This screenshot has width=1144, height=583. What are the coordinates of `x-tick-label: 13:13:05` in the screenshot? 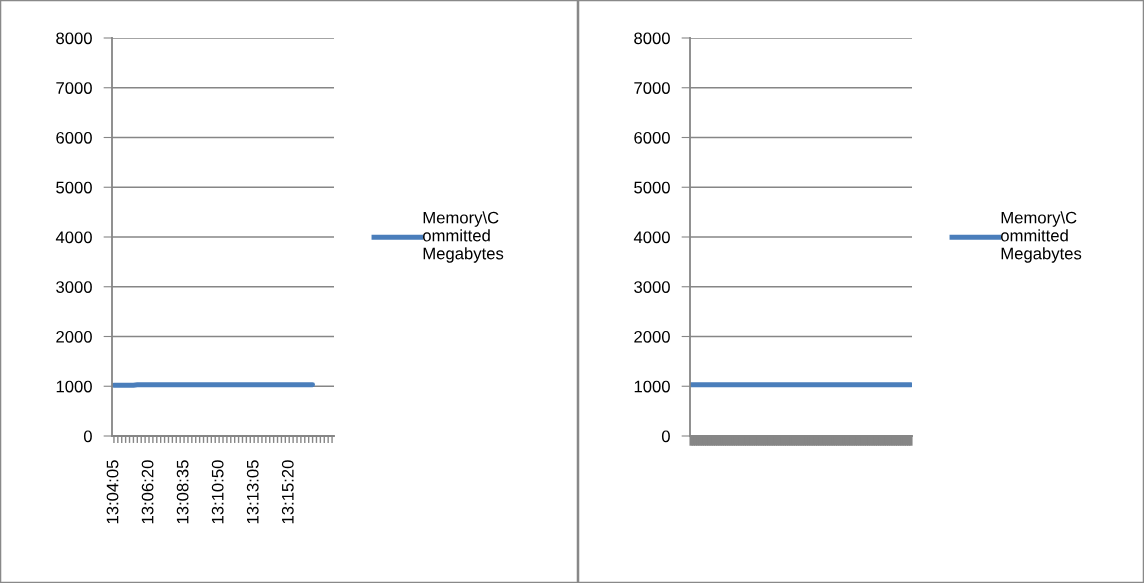 It's located at (252, 492).